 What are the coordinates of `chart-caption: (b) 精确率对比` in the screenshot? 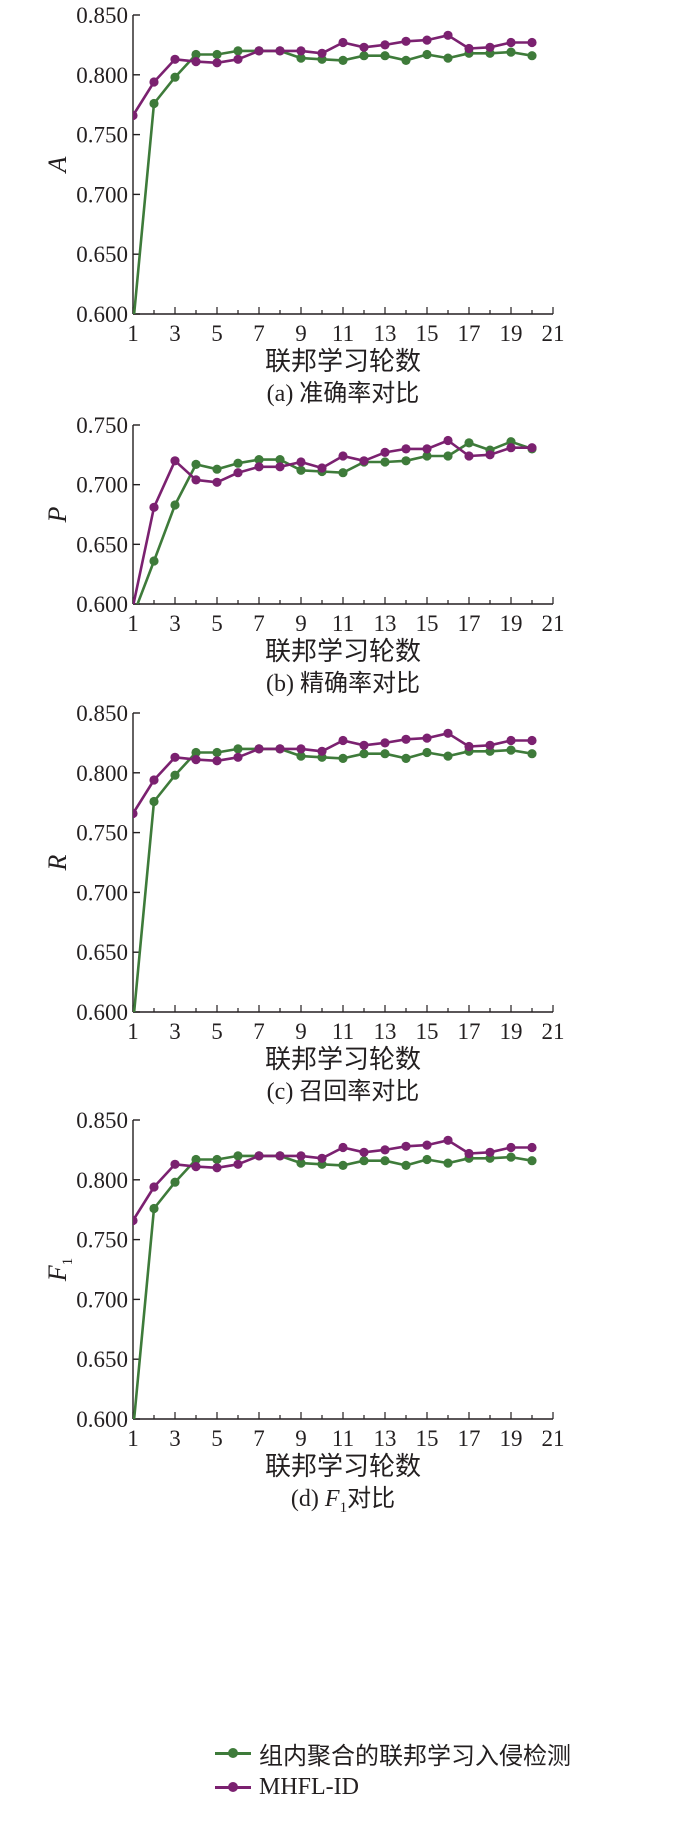 It's located at (343, 683).